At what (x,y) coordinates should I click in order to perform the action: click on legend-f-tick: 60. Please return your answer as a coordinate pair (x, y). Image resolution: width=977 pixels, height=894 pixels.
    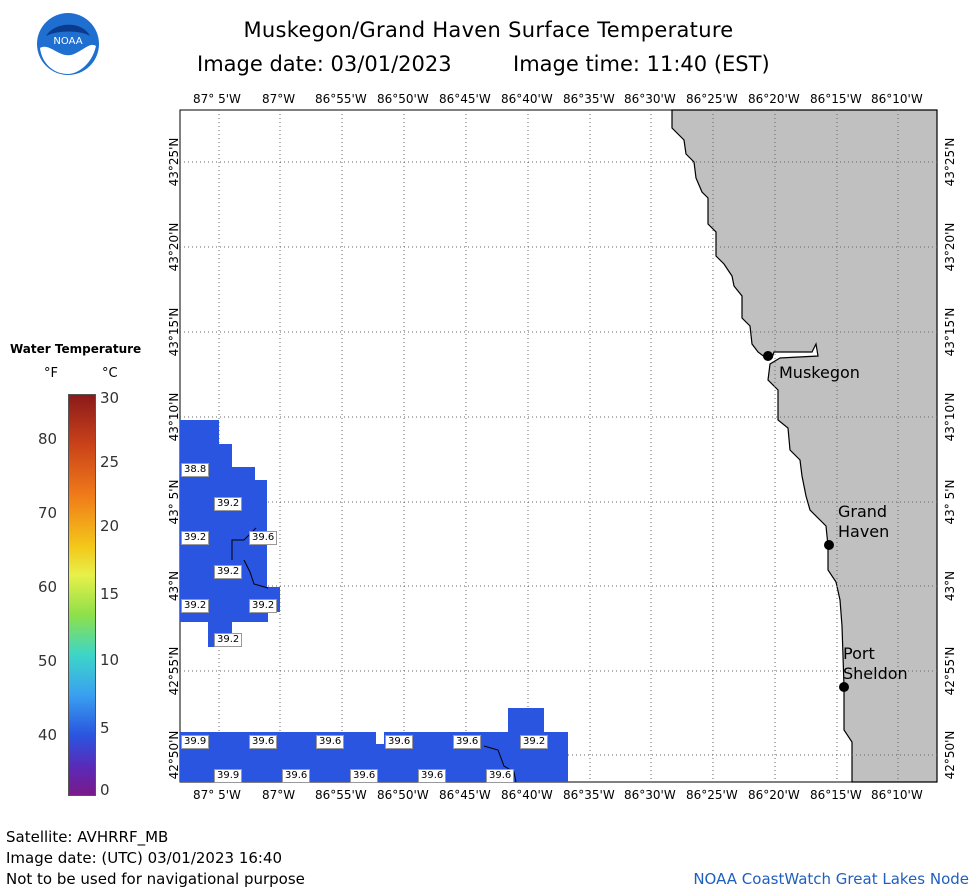
    Looking at the image, I should click on (48, 587).